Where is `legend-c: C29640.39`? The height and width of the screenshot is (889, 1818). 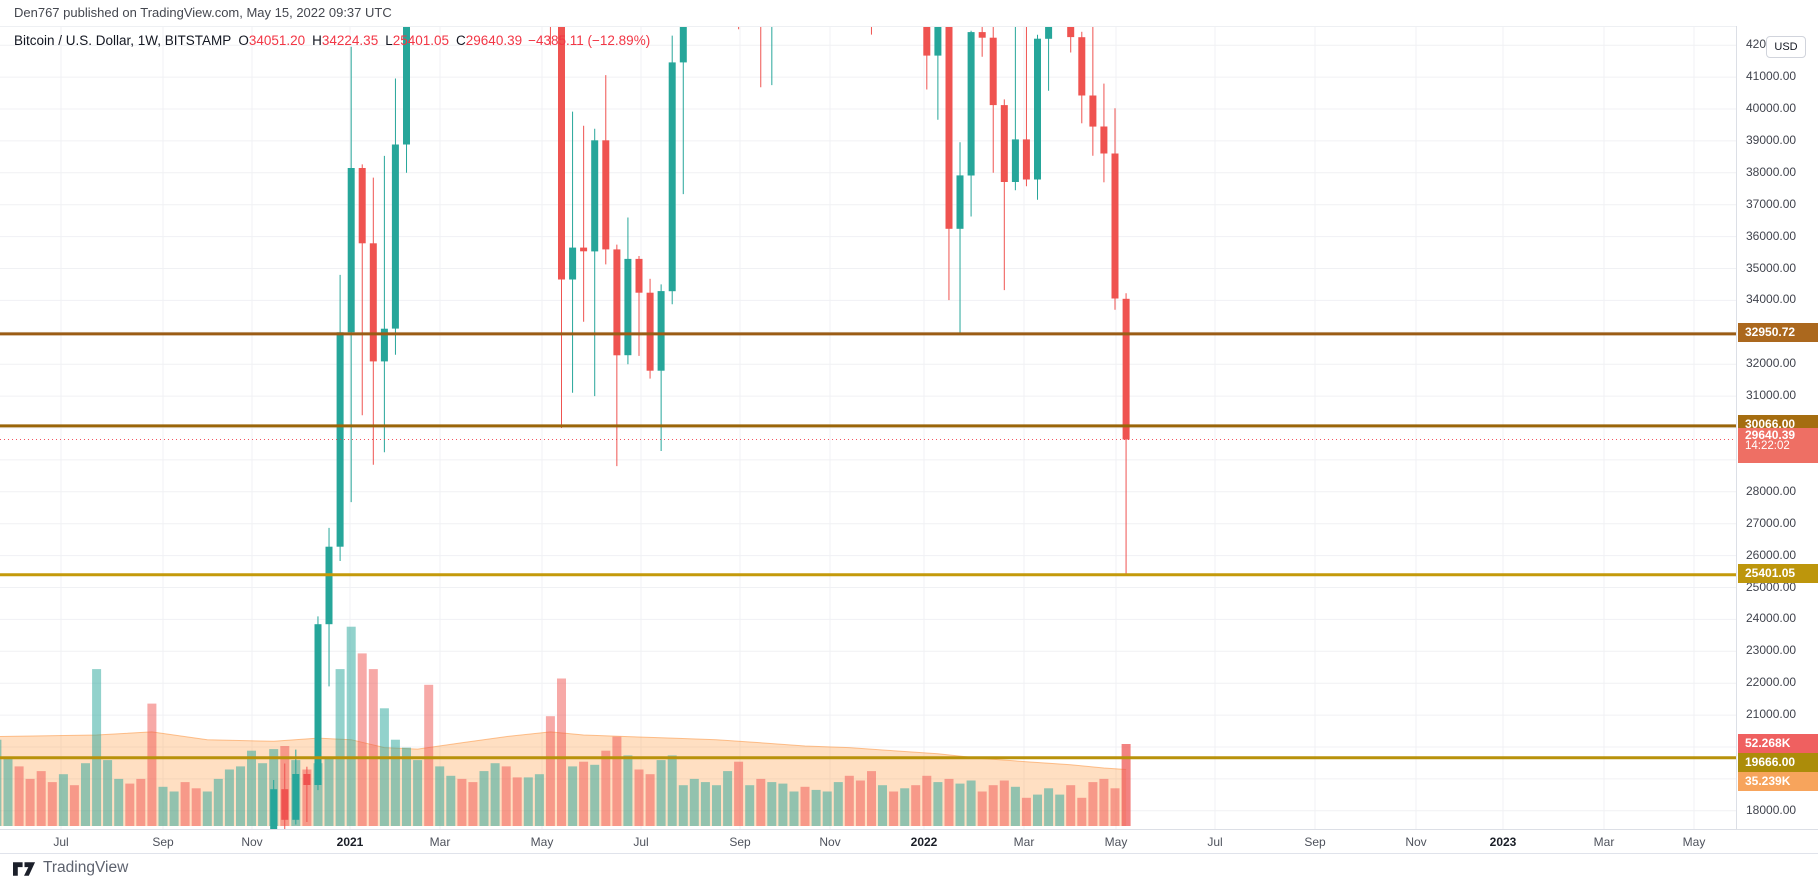
legend-c: C29640.39 is located at coordinates (489, 40).